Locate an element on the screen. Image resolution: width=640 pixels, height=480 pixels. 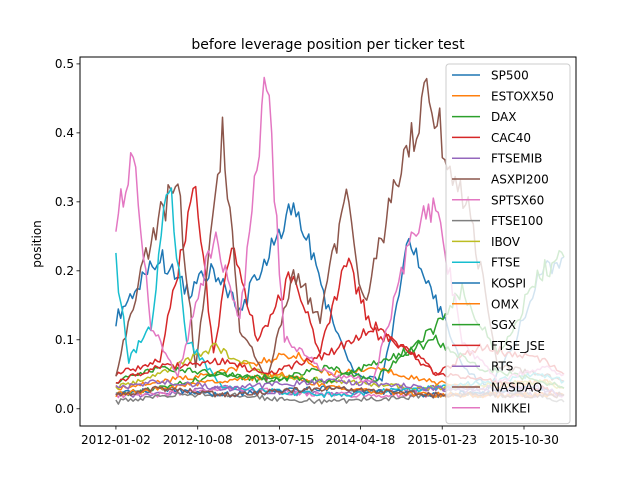
x-tick-label: 2013-07-15 is located at coordinates (280, 440).